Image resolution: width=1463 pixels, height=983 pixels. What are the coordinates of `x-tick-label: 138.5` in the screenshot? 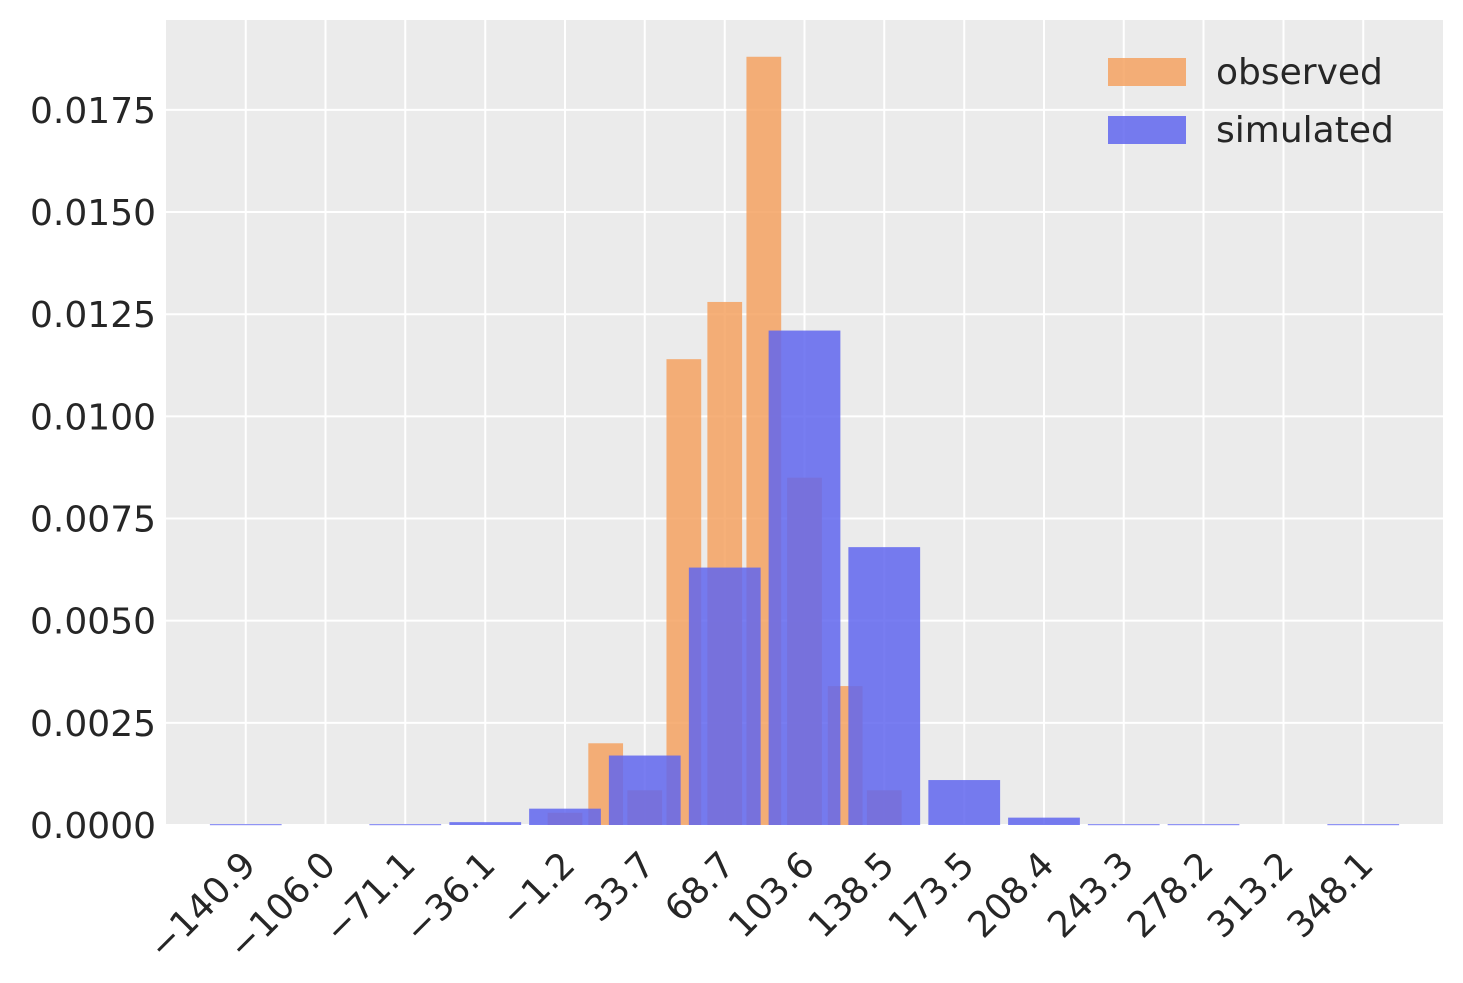 It's located at (852, 895).